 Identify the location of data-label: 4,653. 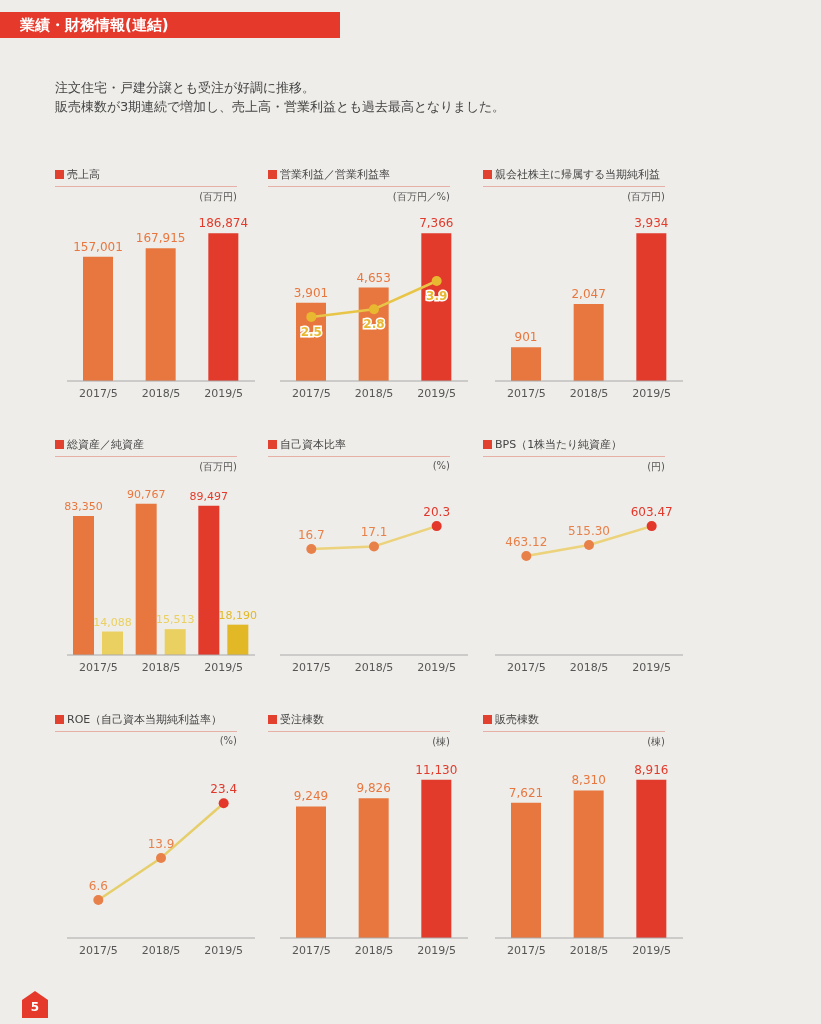
(373, 277).